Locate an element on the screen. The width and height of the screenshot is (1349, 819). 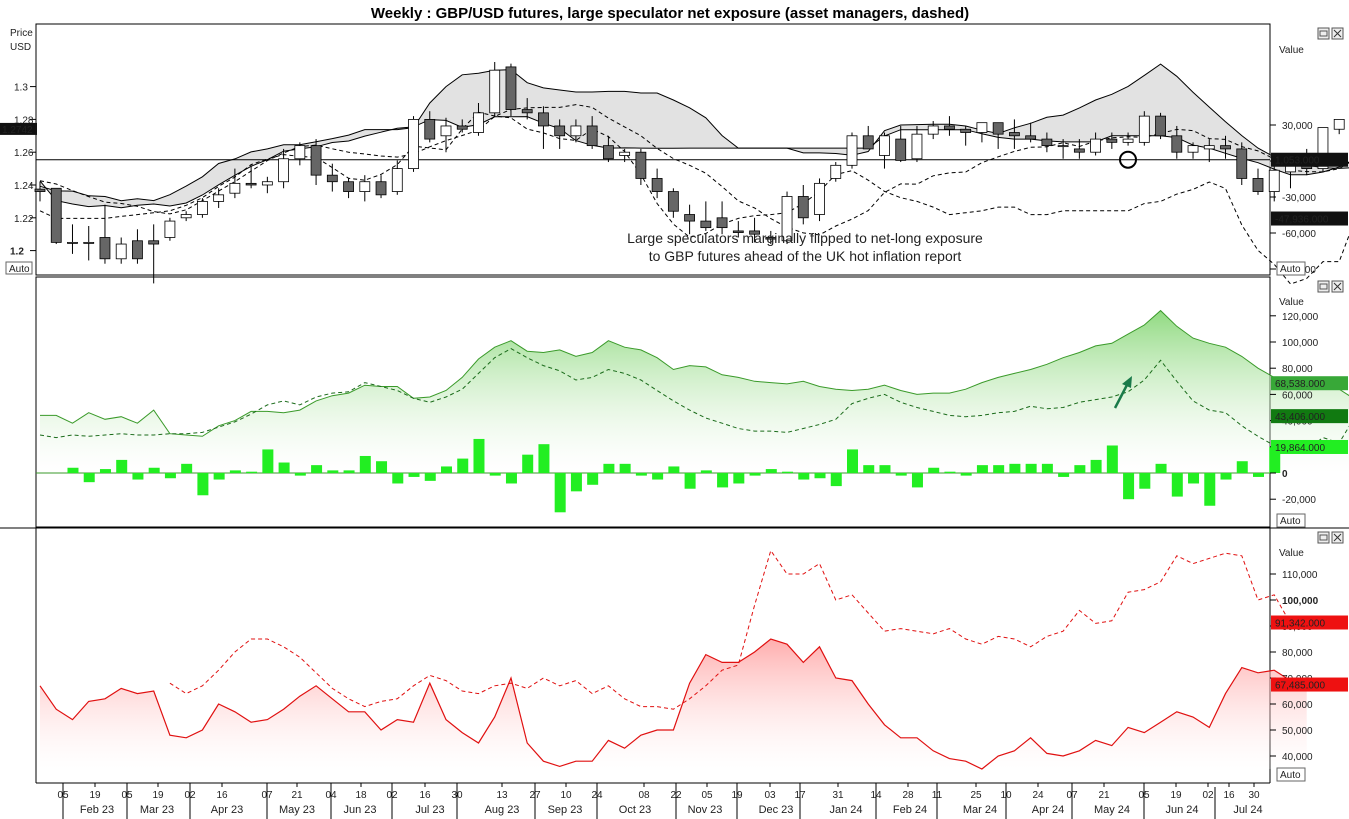
auto-button-price-right: Auto is located at coordinates (1291, 268).